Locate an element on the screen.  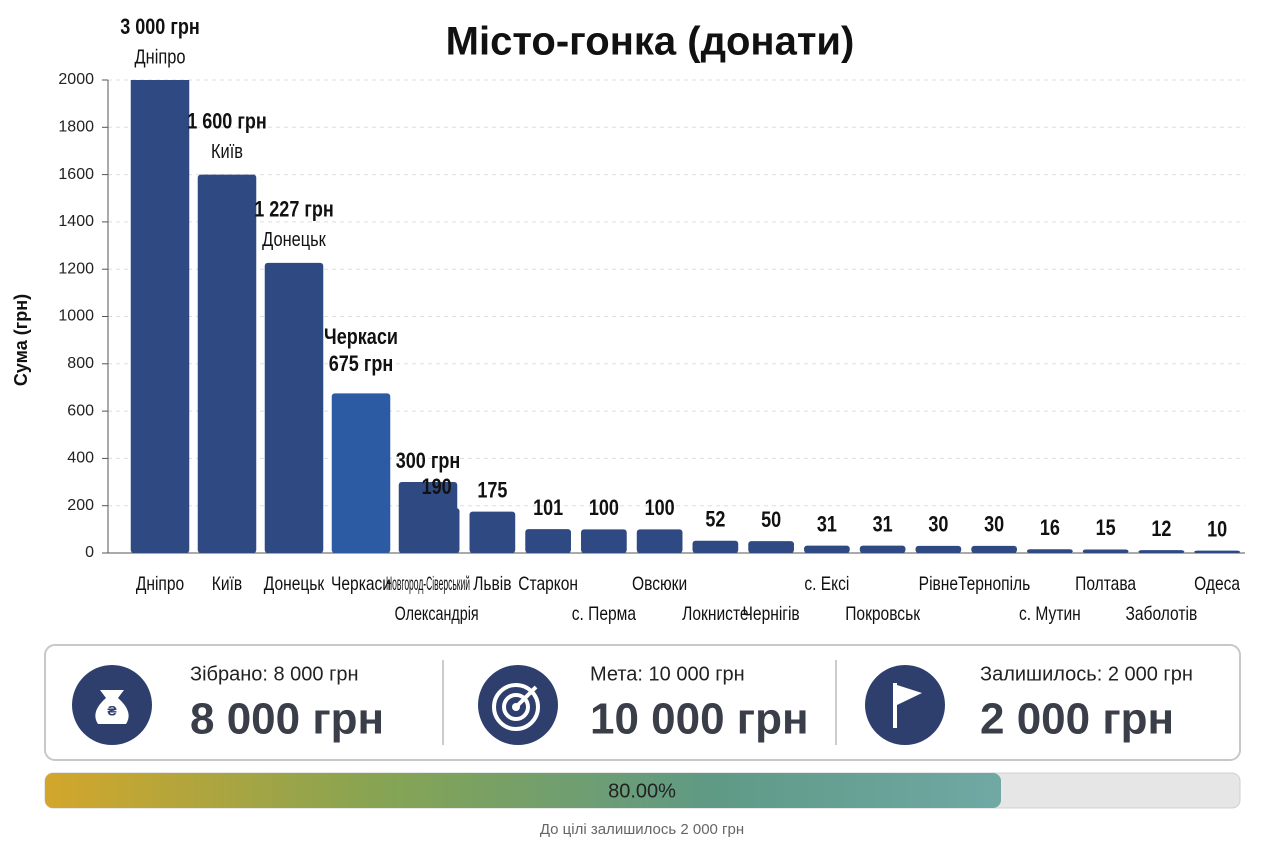
data-label: 16 is located at coordinates (1050, 528).